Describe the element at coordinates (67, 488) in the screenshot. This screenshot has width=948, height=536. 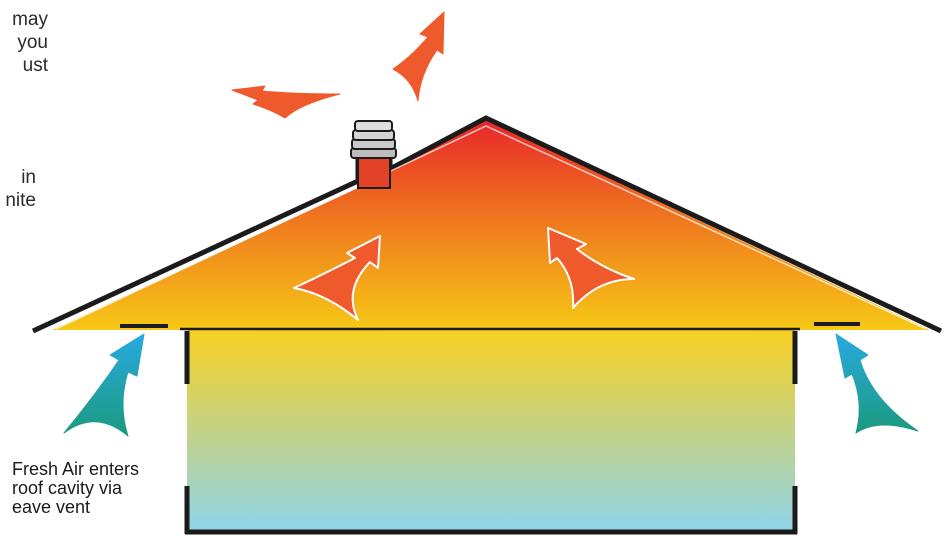
I see `caption-line-2: roof cavity via` at that location.